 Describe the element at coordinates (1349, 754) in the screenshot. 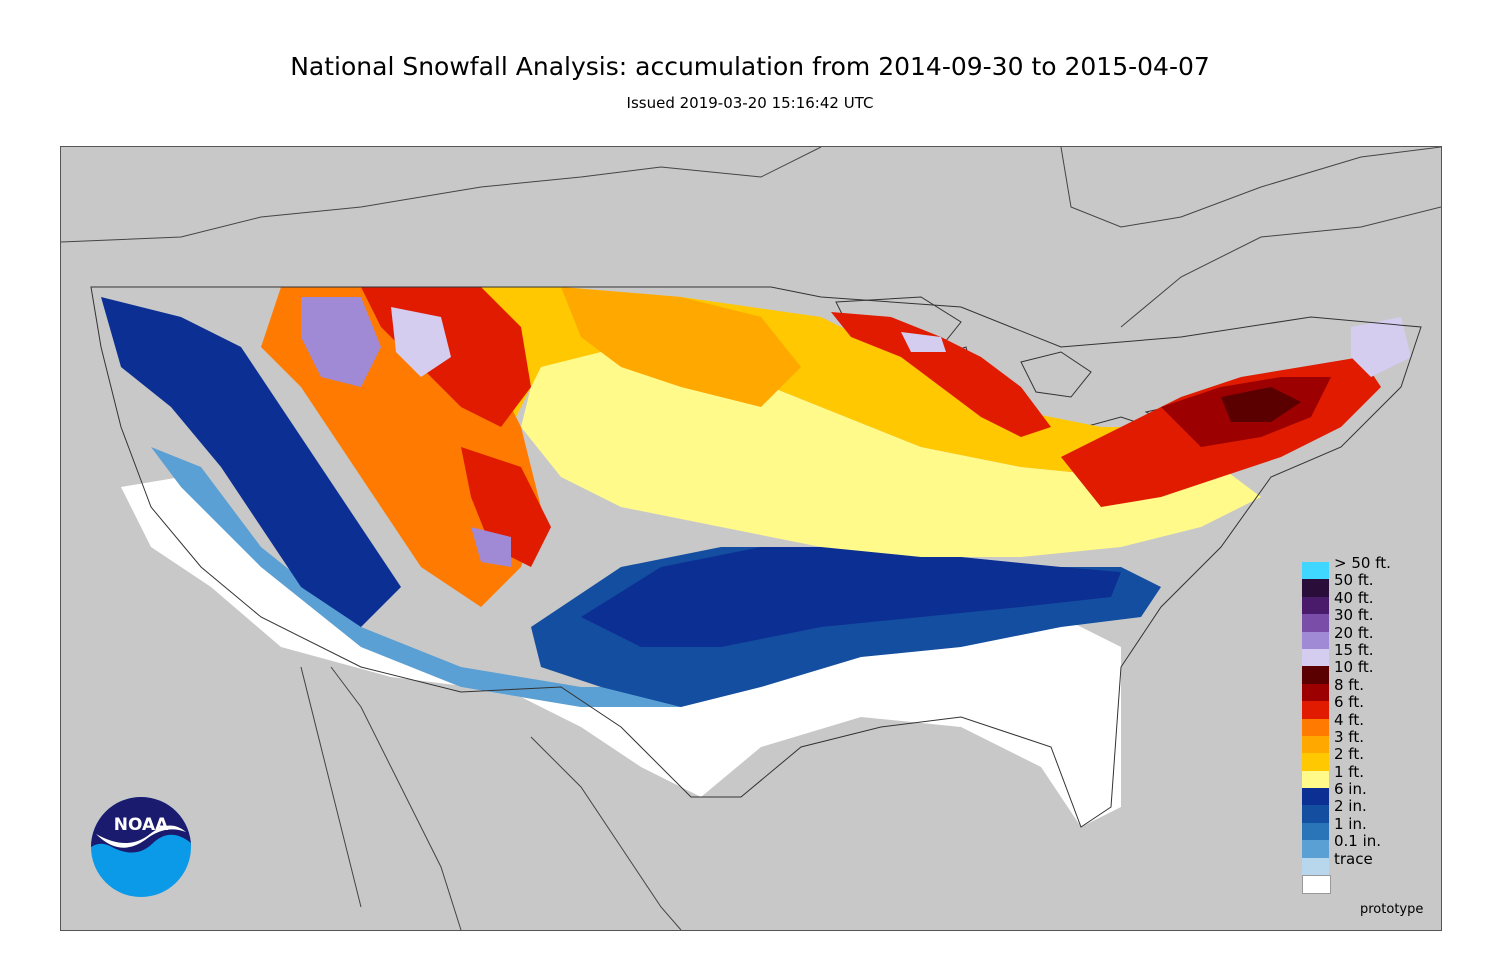

I see `legend-label: 2 ft.` at that location.